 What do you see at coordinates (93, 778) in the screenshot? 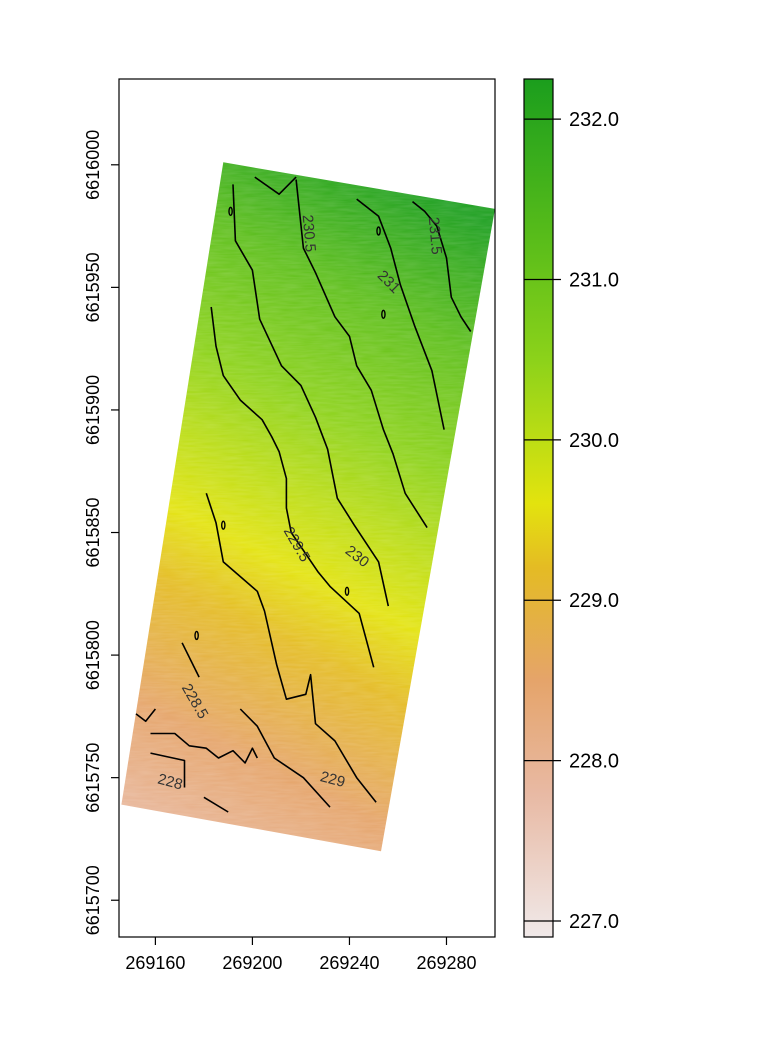
I see `y-tick-label: 6615750` at bounding box center [93, 778].